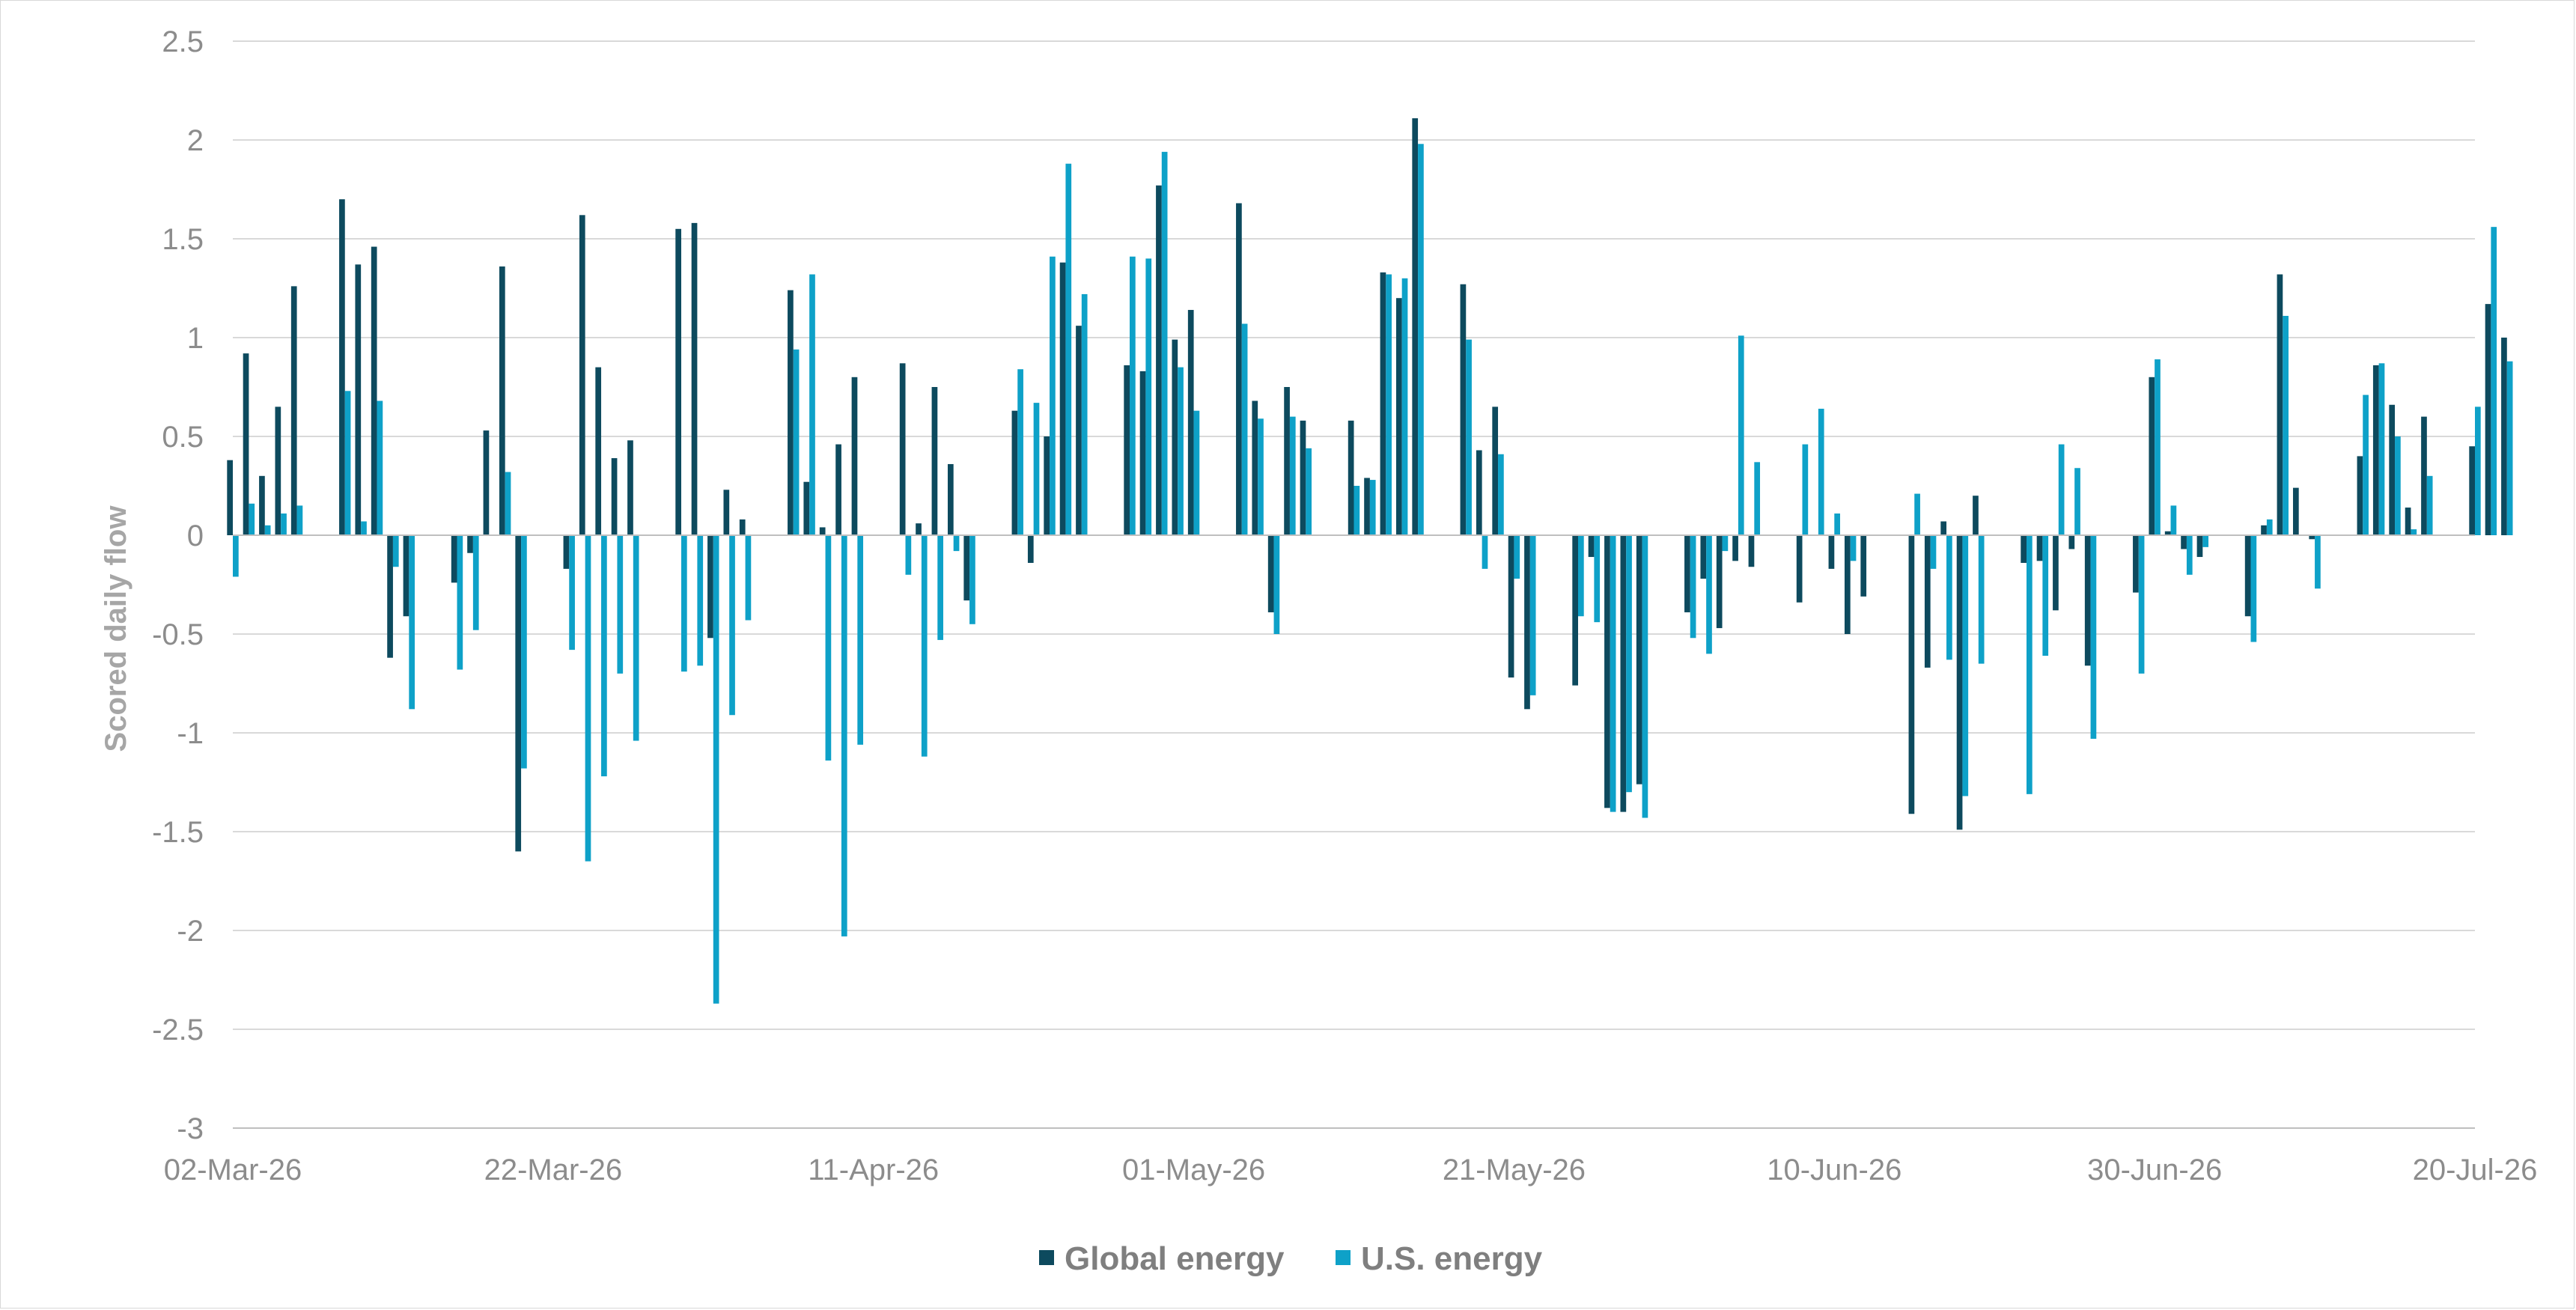 The image size is (2576, 1310). I want to click on y-tick-label: -2.5, so click(178, 1030).